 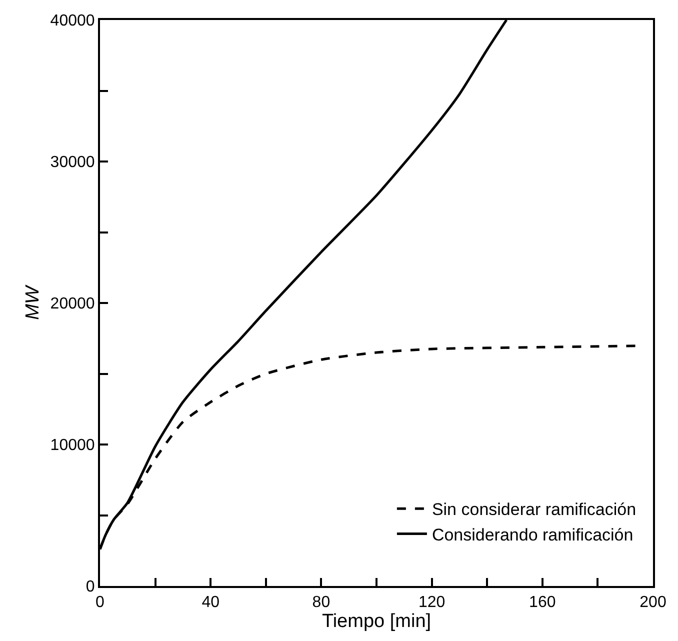 What do you see at coordinates (72, 304) in the screenshot?
I see `y-tick-label: 20000` at bounding box center [72, 304].